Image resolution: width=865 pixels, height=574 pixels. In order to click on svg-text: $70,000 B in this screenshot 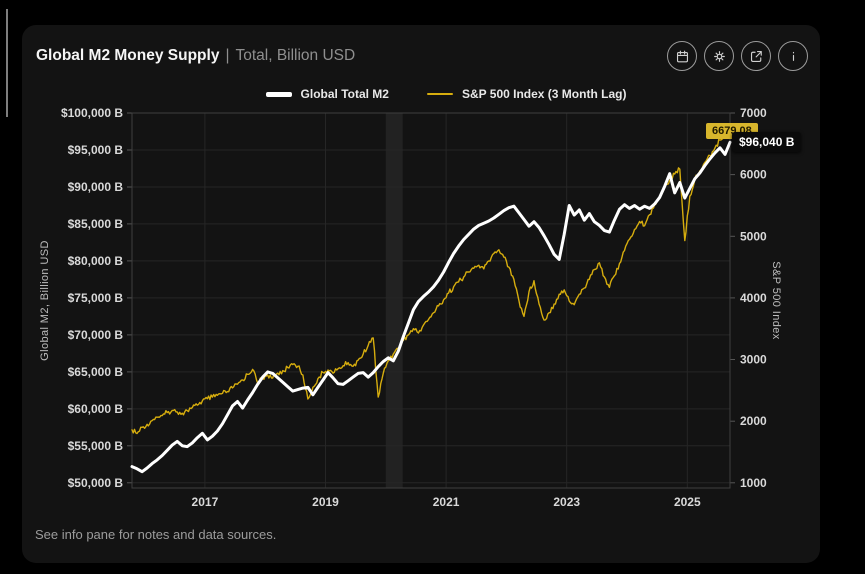, I will do `click(96, 335)`.